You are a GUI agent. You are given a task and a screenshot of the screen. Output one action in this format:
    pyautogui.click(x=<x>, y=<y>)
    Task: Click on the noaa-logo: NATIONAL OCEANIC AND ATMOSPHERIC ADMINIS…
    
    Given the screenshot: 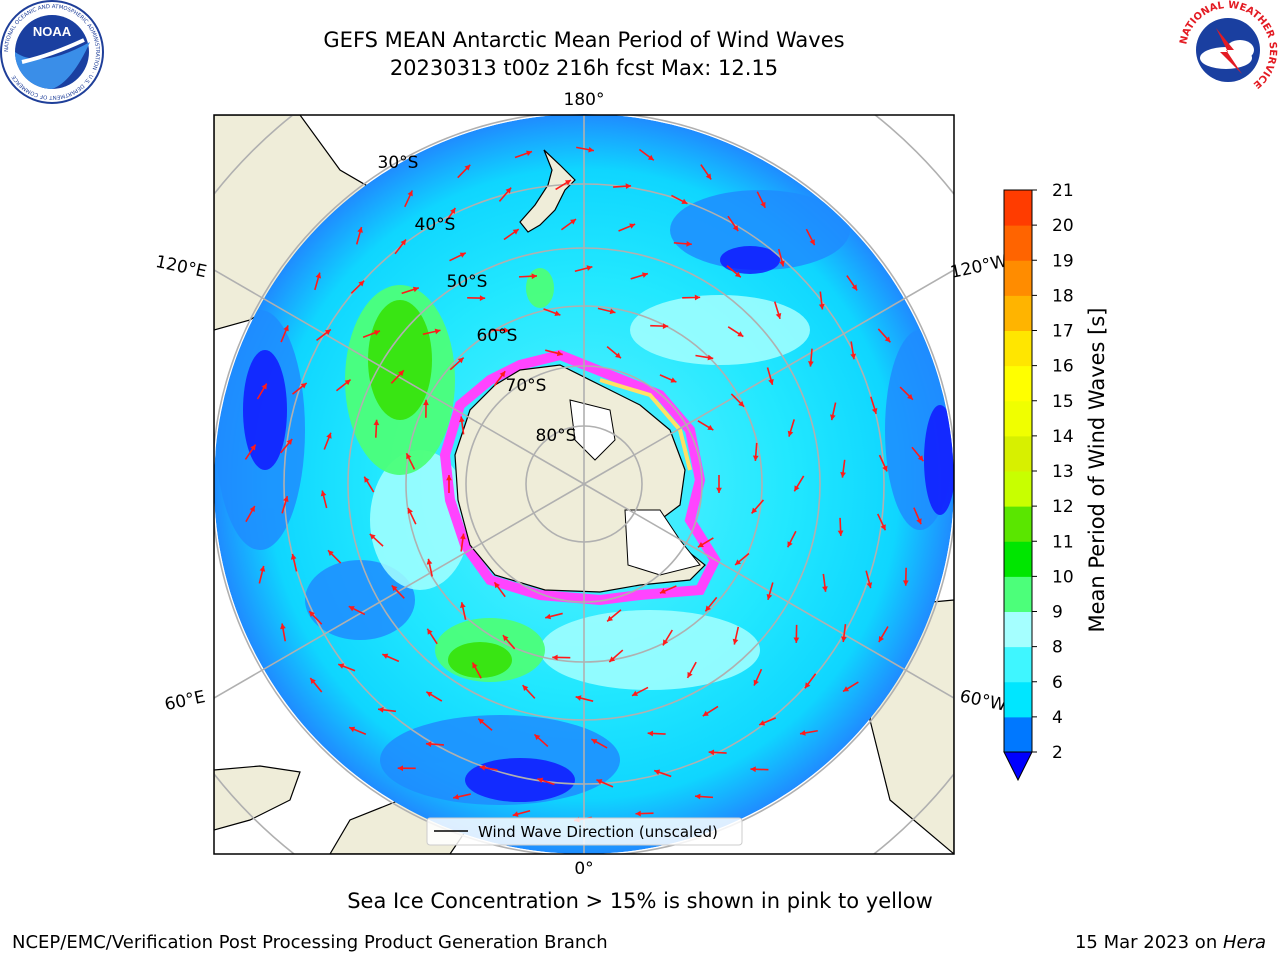 What is the action you would take?
    pyautogui.click(x=52, y=52)
    